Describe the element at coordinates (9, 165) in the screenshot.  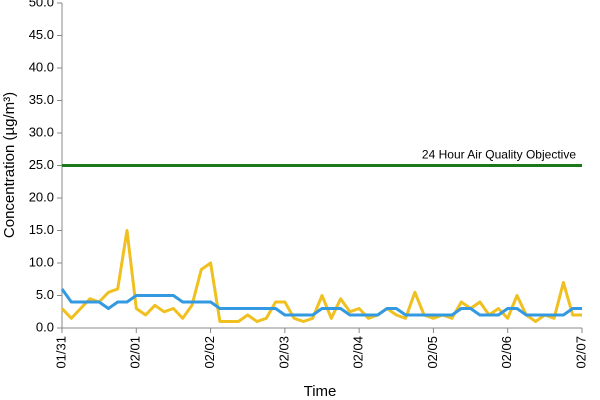
I see `y-axis-title: Concentration (µg/m³)` at that location.